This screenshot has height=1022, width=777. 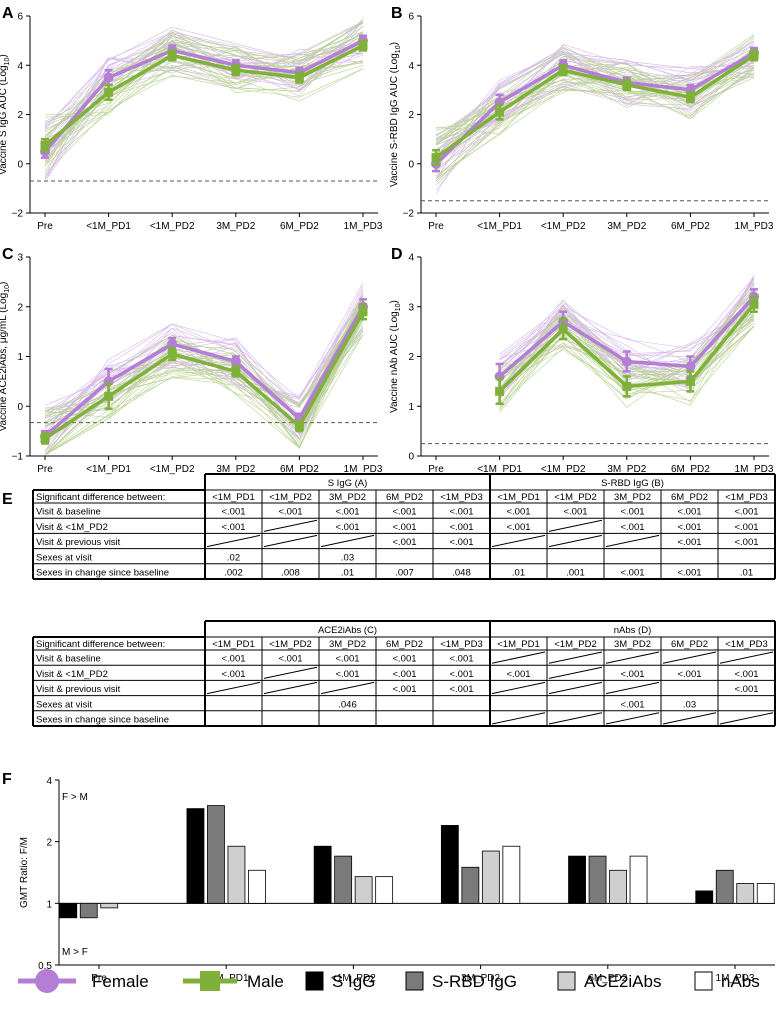 What do you see at coordinates (395, 356) in the screenshot?
I see `y-axis-title: Vaccine nAb AUC (Log10)` at bounding box center [395, 356].